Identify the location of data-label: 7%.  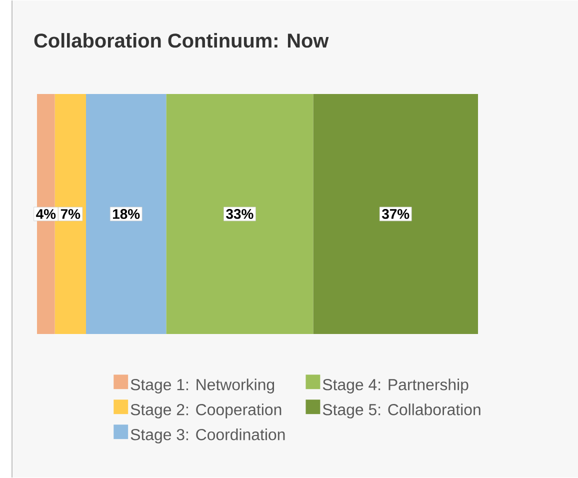
(70, 214).